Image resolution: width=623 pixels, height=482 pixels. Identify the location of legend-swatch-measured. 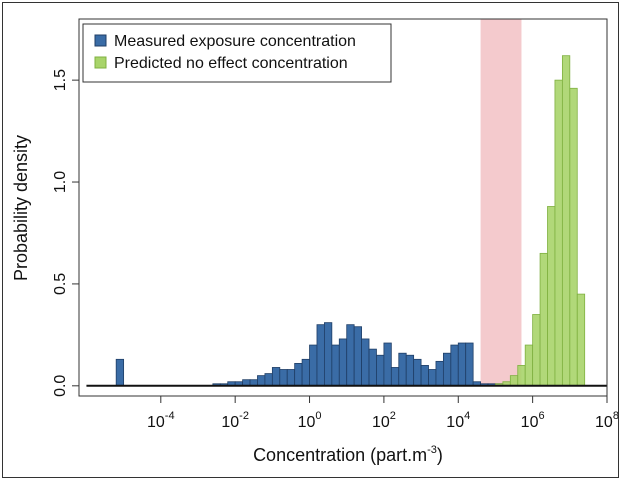
(100, 40).